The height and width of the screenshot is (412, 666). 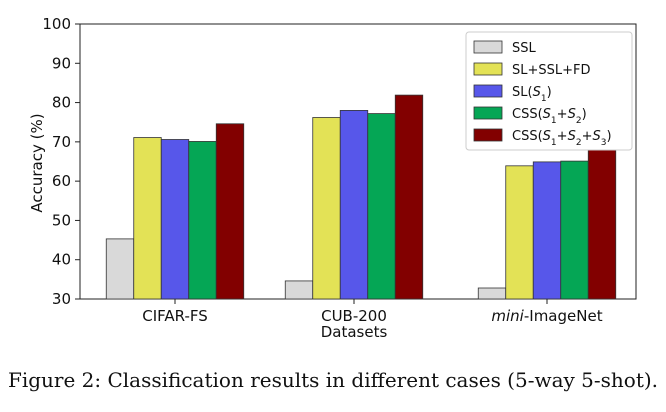 I want to click on x-tick-label: mini-ImageNet, so click(x=546, y=316).